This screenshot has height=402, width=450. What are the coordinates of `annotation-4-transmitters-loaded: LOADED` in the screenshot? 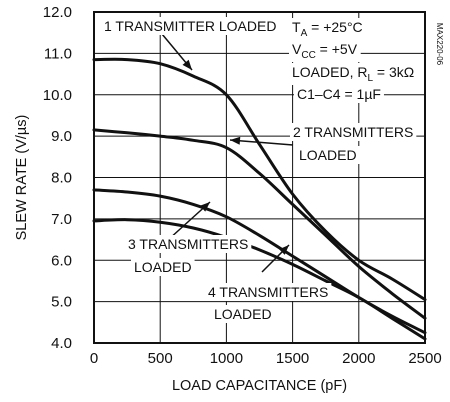 It's located at (243, 314).